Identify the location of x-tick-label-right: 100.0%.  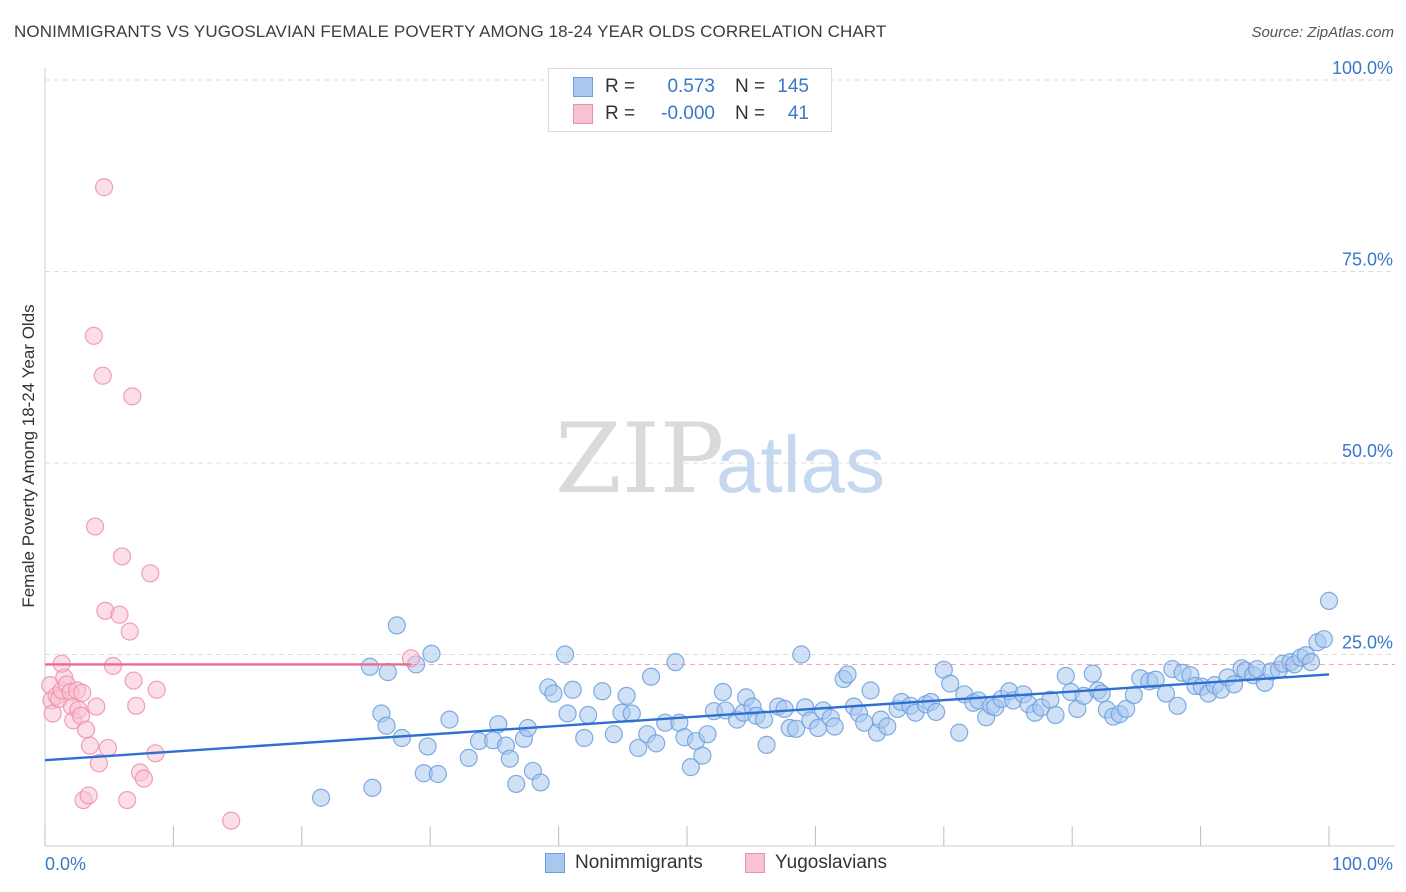
(1362, 864).